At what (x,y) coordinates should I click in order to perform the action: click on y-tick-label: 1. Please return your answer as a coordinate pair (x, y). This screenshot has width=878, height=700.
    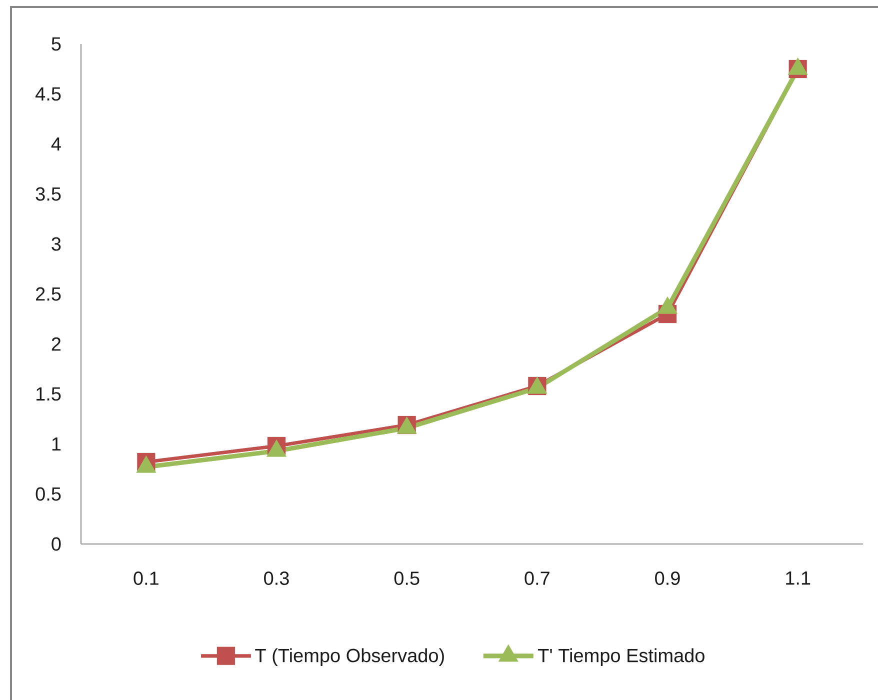
    Looking at the image, I should click on (56, 444).